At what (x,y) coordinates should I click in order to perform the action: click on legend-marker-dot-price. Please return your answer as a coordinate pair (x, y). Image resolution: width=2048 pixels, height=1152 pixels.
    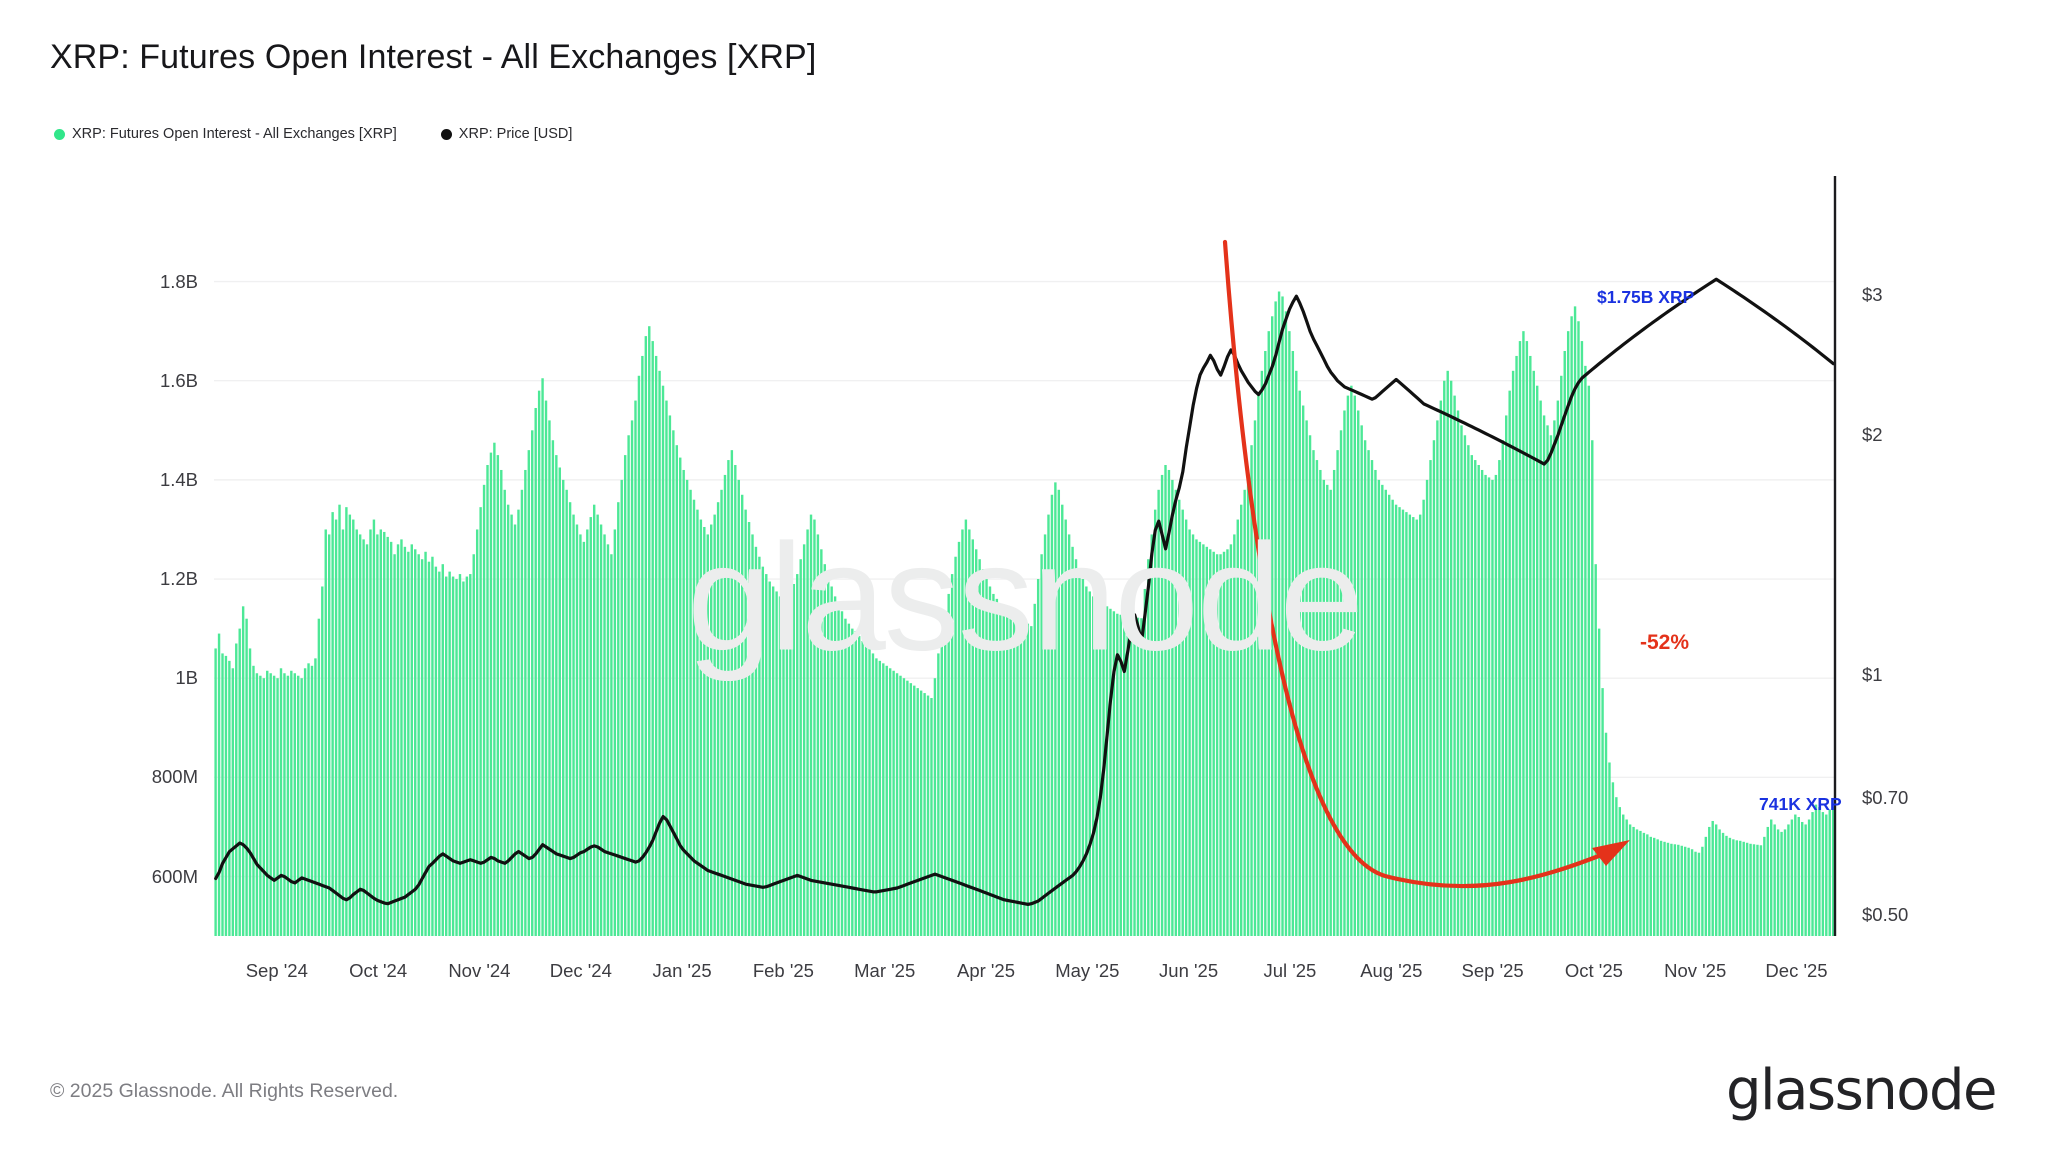
    Looking at the image, I should click on (446, 134).